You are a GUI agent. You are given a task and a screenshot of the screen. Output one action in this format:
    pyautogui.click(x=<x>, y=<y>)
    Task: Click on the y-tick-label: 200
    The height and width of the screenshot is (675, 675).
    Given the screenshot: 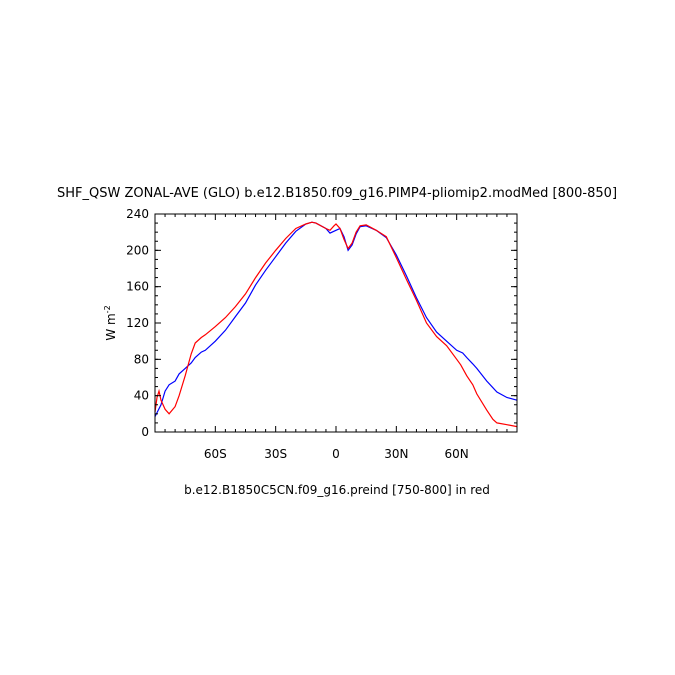 What is the action you would take?
    pyautogui.click(x=137, y=250)
    